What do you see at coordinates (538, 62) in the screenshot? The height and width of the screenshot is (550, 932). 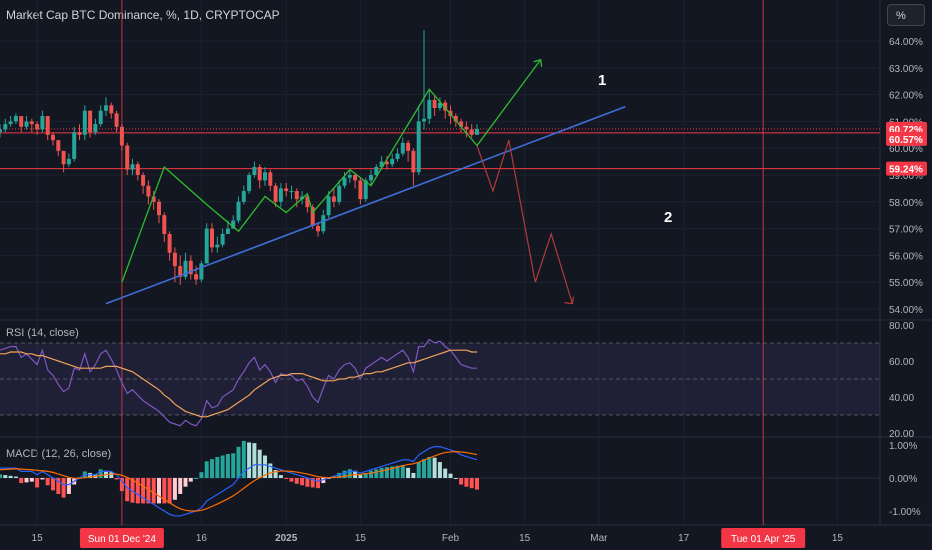 I see `bullish-arrowhead` at bounding box center [538, 62].